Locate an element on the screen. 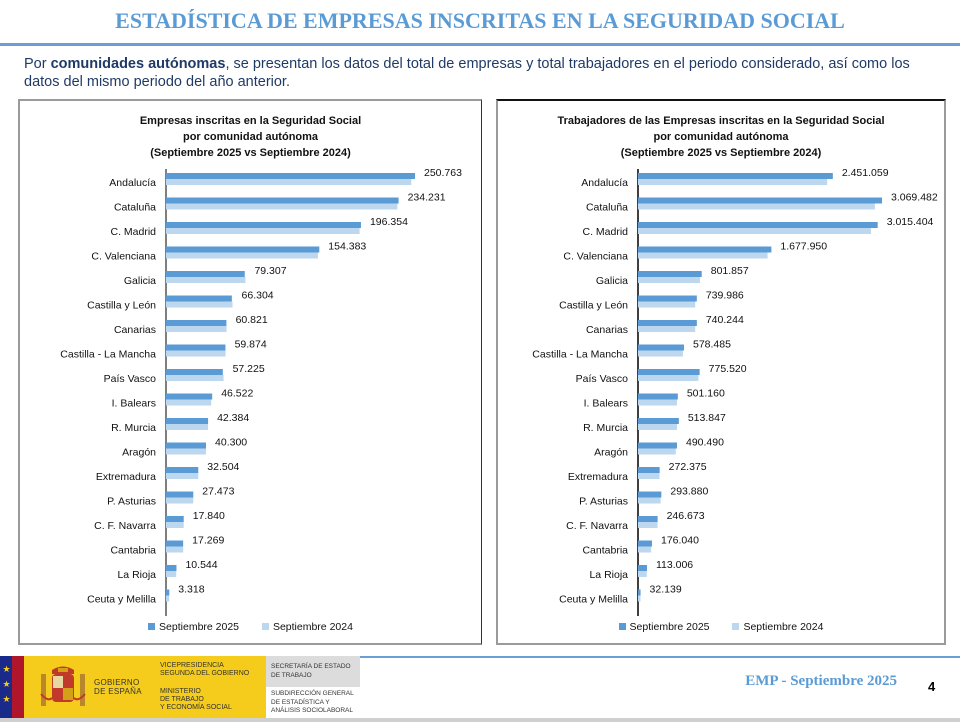  category-label: La Rioja is located at coordinates (136, 575).